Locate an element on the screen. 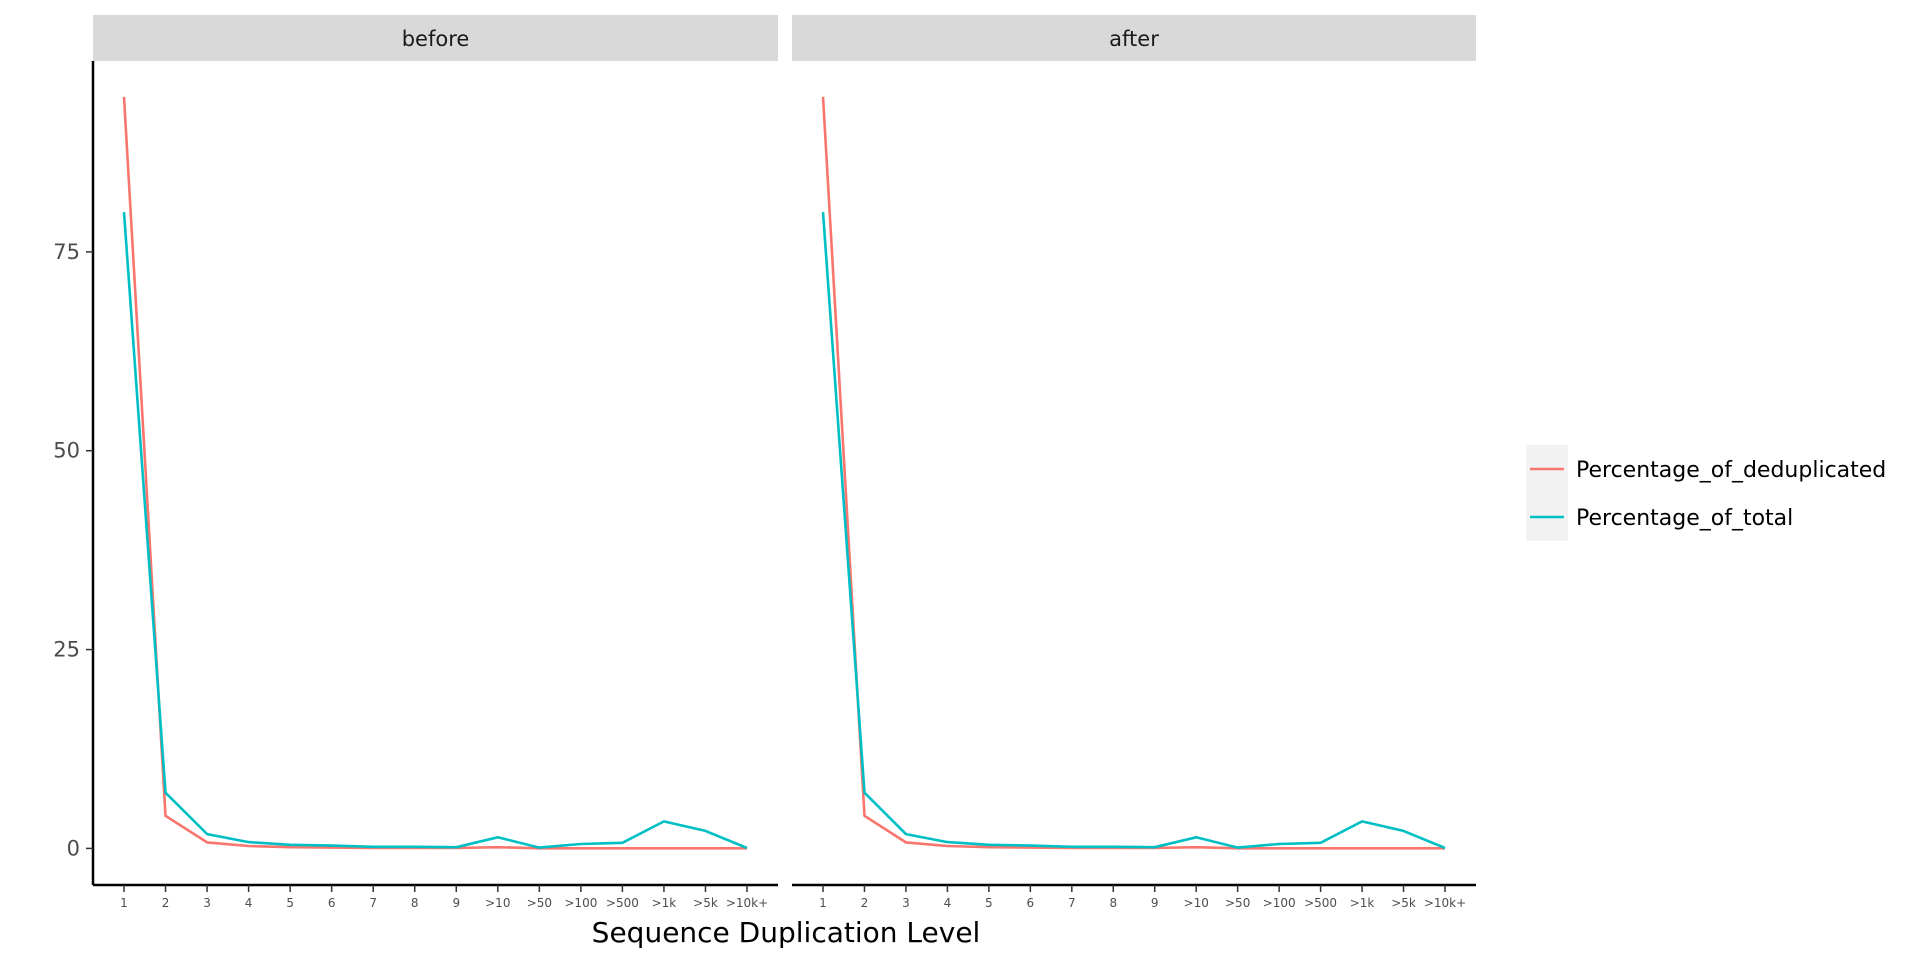 This screenshot has height=960, width=1920. y-tick-label: 75 is located at coordinates (66, 252).